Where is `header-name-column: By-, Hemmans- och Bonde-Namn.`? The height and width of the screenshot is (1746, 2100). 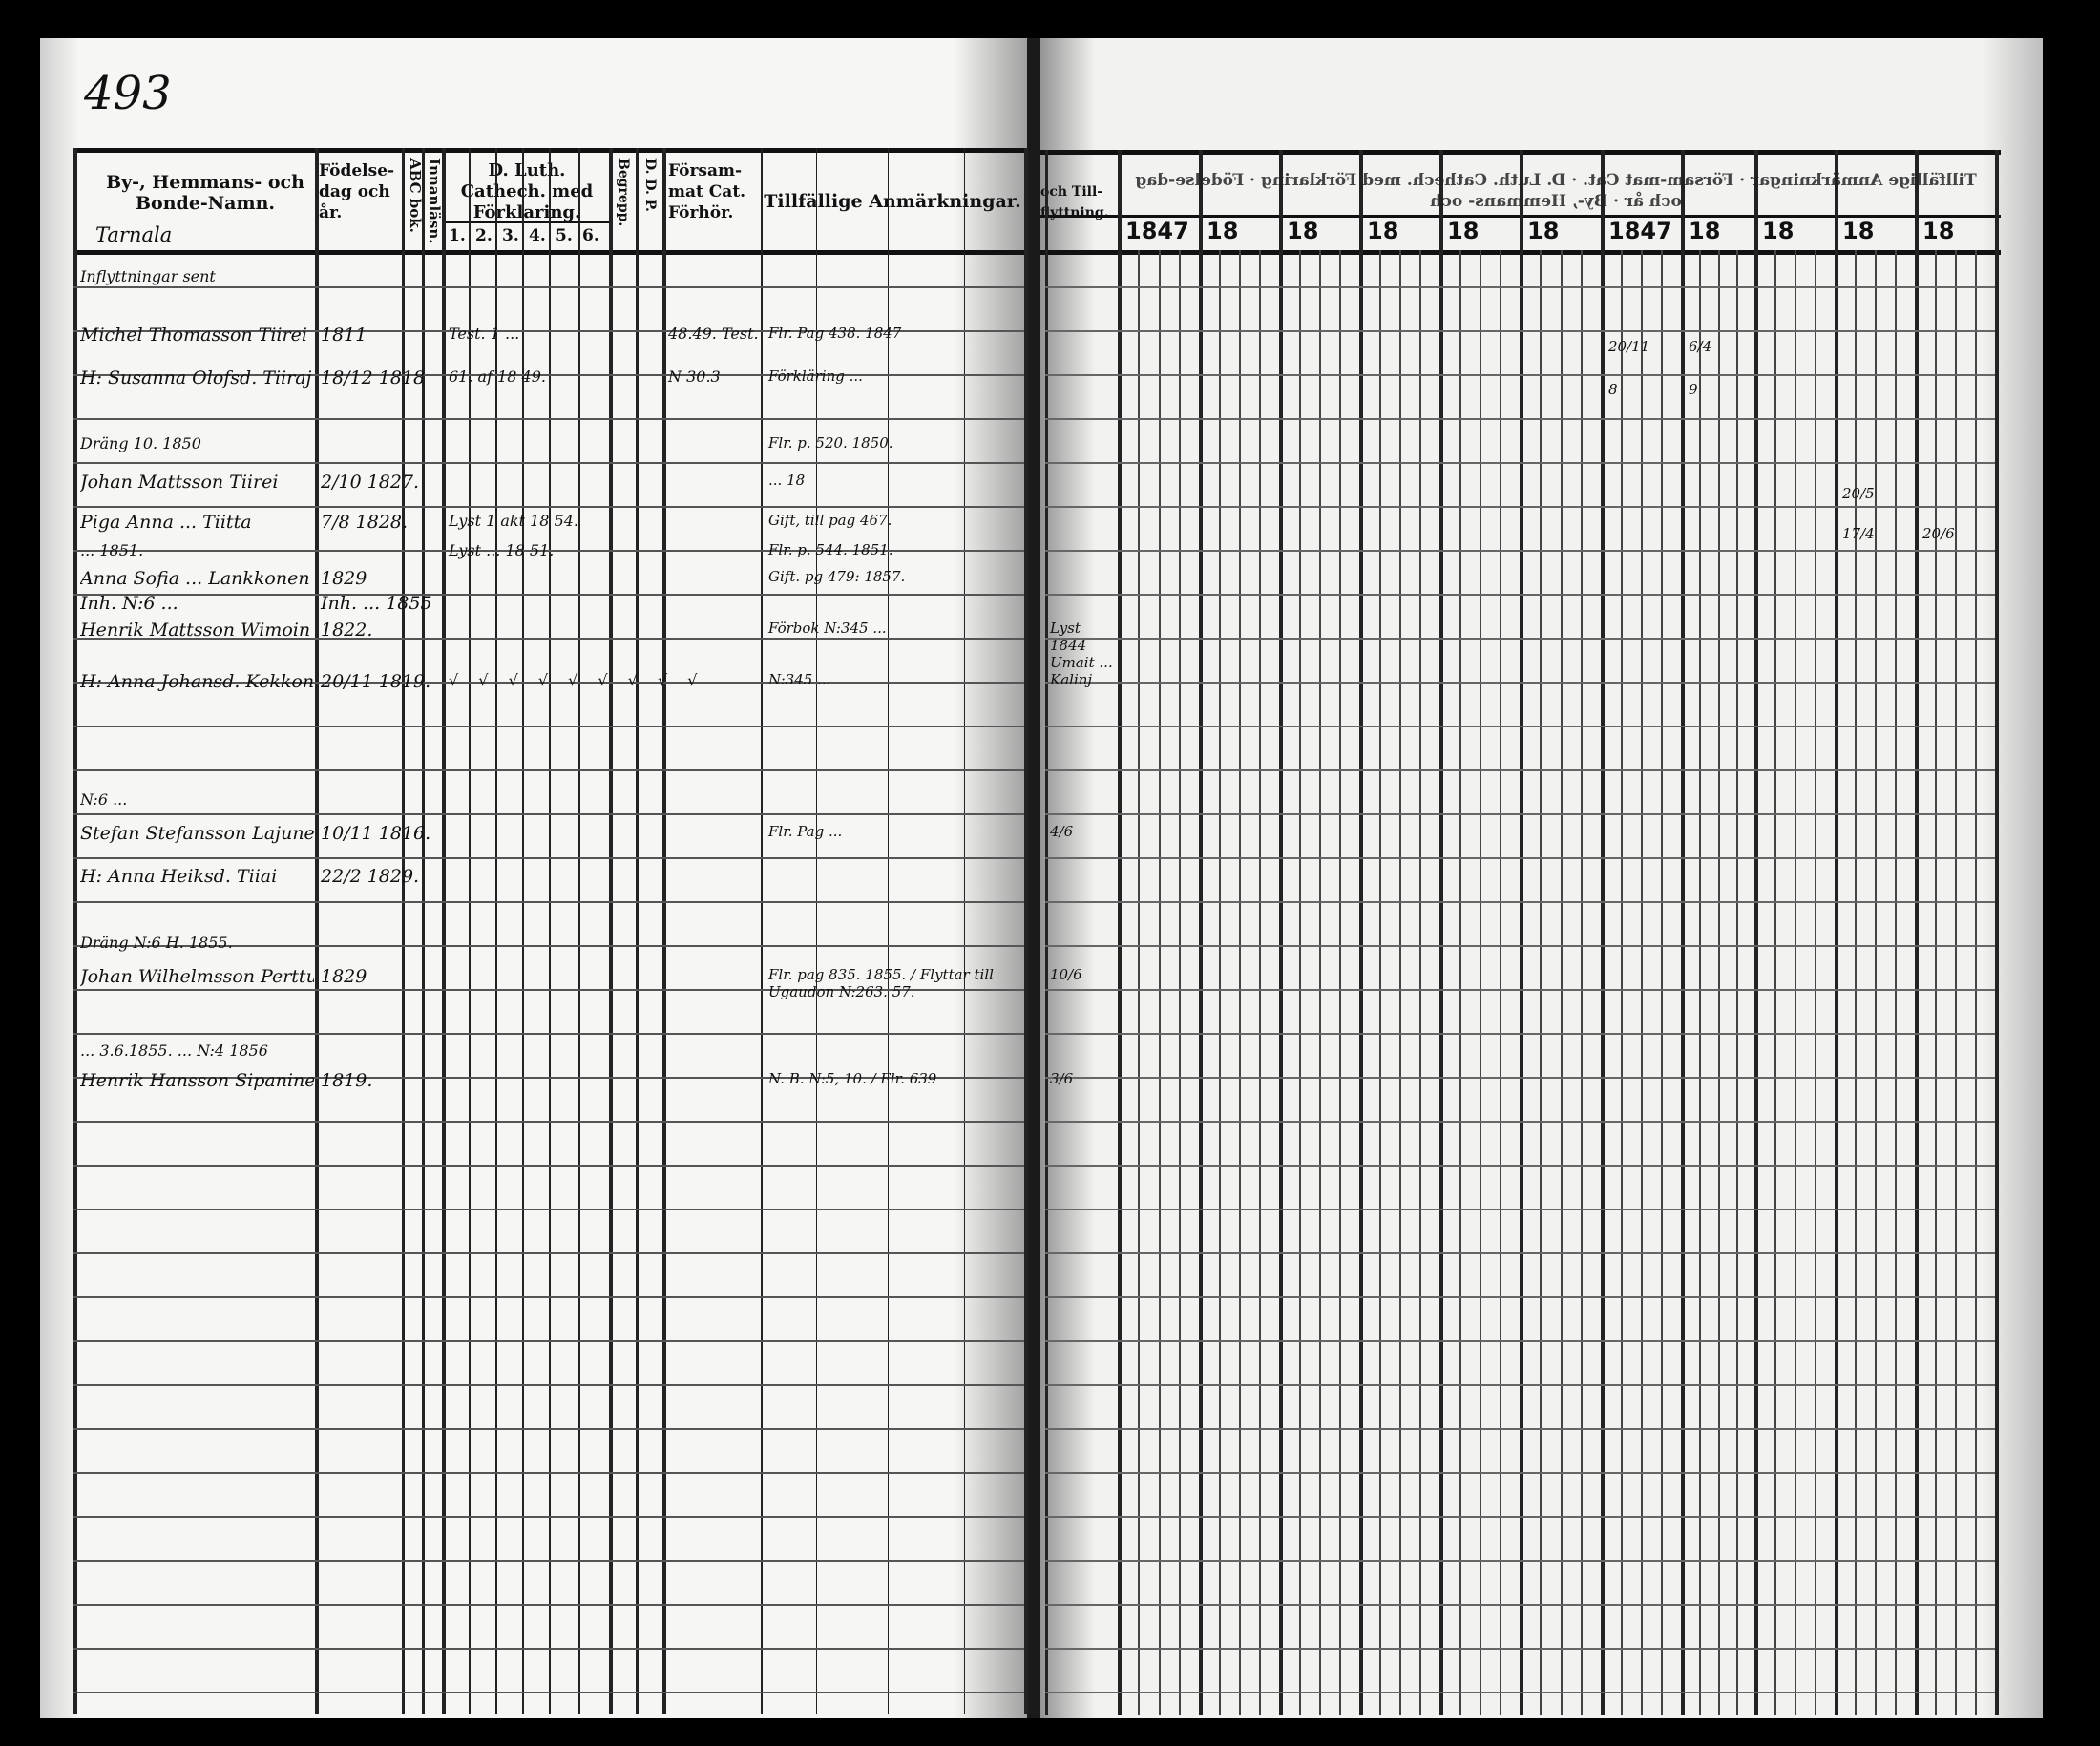 header-name-column: By-, Hemmans- och Bonde-Namn. is located at coordinates (205, 193).